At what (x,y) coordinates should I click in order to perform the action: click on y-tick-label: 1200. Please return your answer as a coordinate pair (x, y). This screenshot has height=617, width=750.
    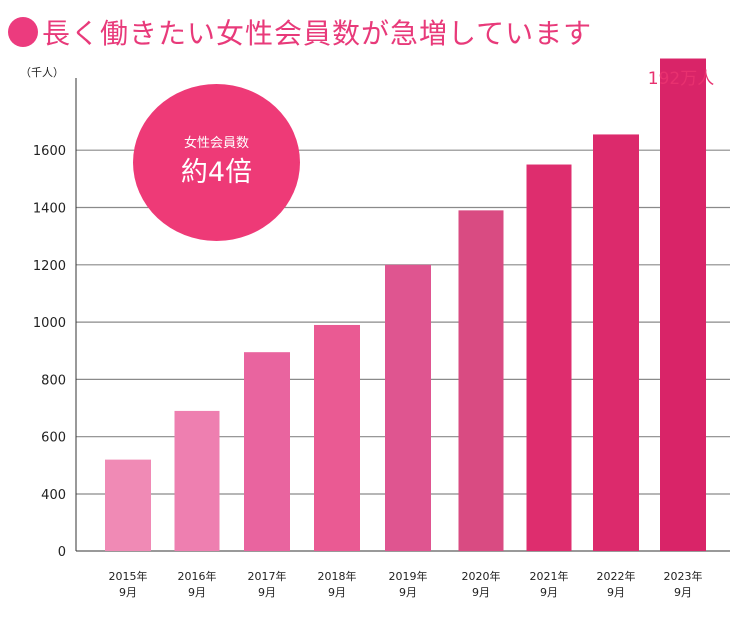
    Looking at the image, I should click on (49, 266).